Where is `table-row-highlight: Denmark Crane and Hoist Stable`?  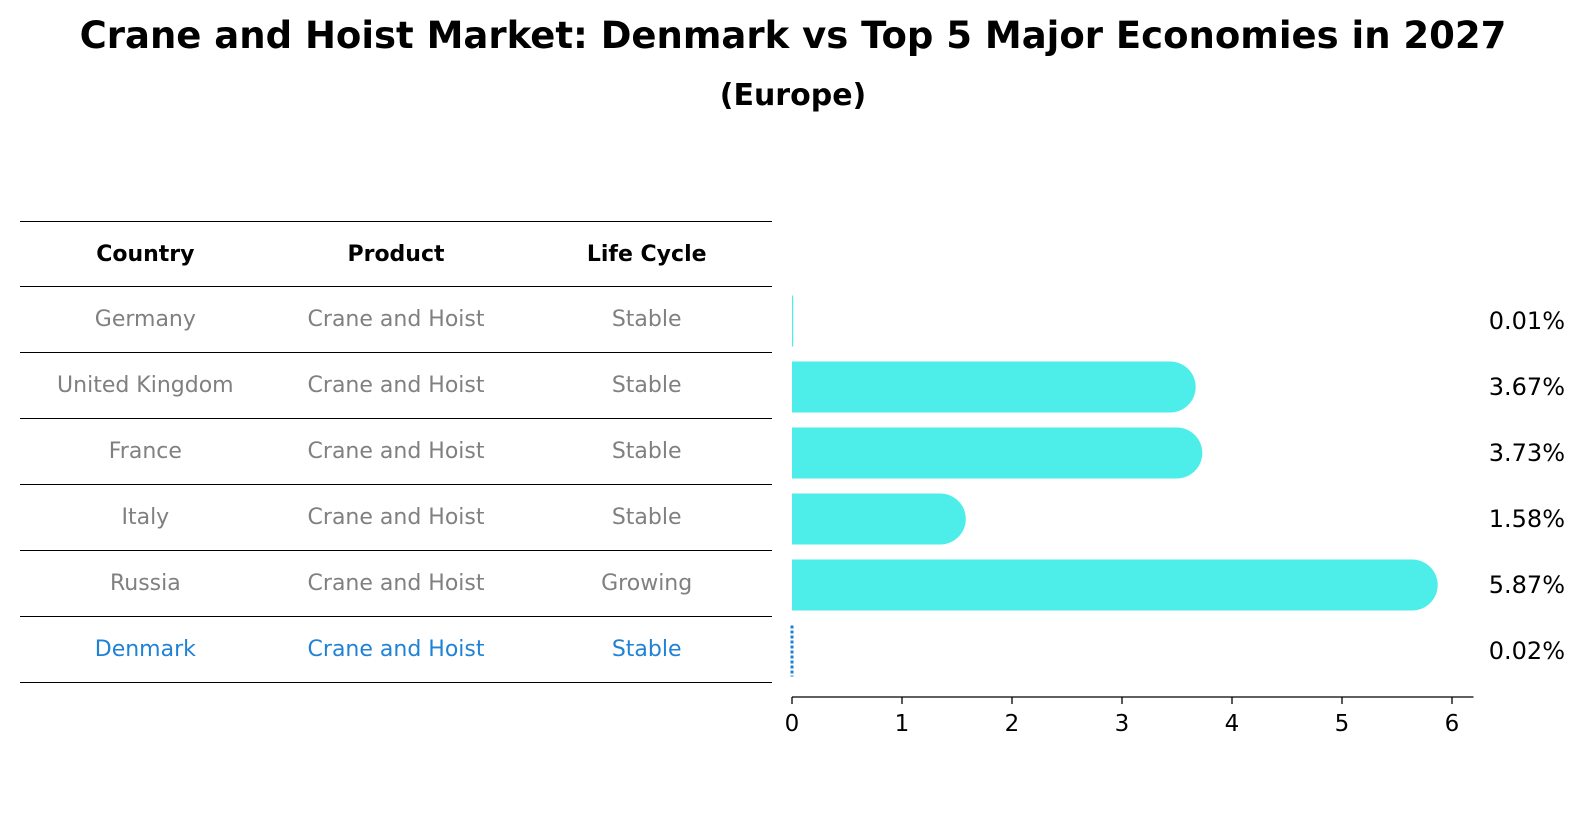 table-row-highlight: Denmark Crane and Hoist Stable is located at coordinates (396, 650).